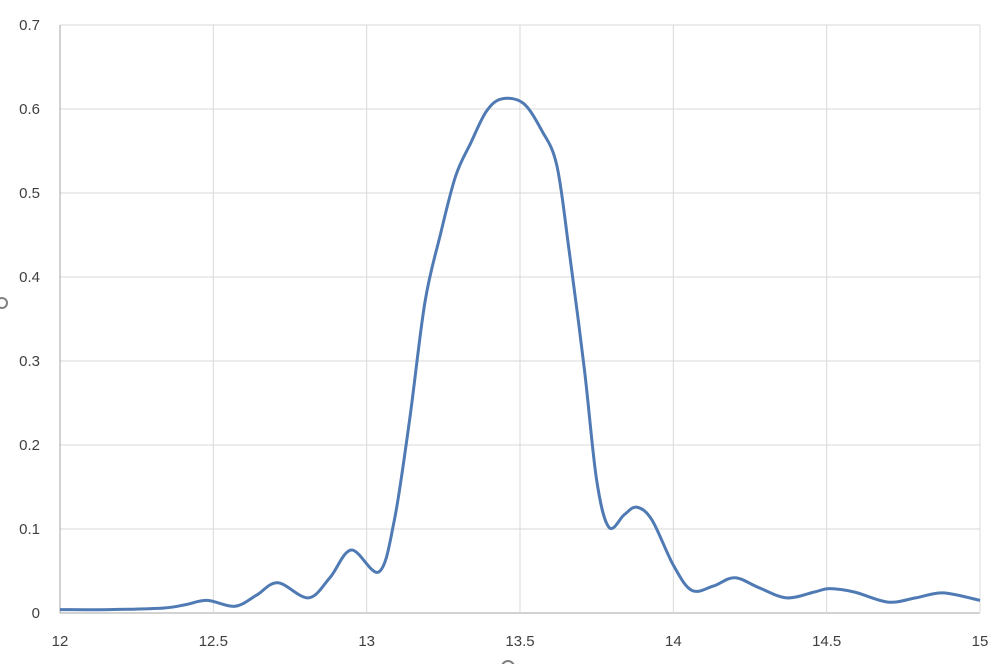  I want to click on resize-handle-bottom, so click(508, 662).